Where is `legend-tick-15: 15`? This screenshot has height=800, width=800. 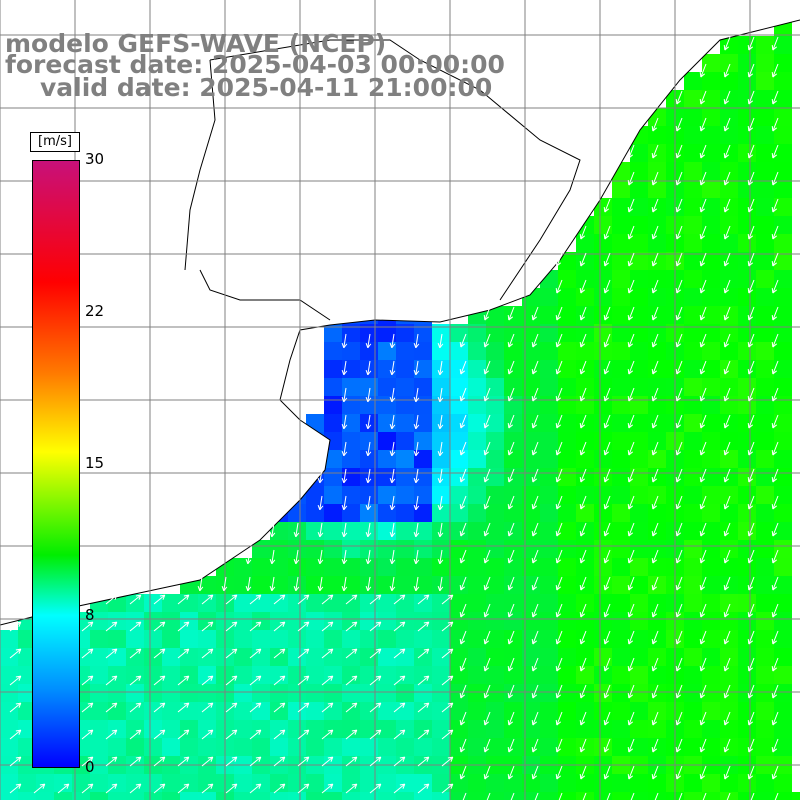 legend-tick-15: 15 is located at coordinates (94, 463).